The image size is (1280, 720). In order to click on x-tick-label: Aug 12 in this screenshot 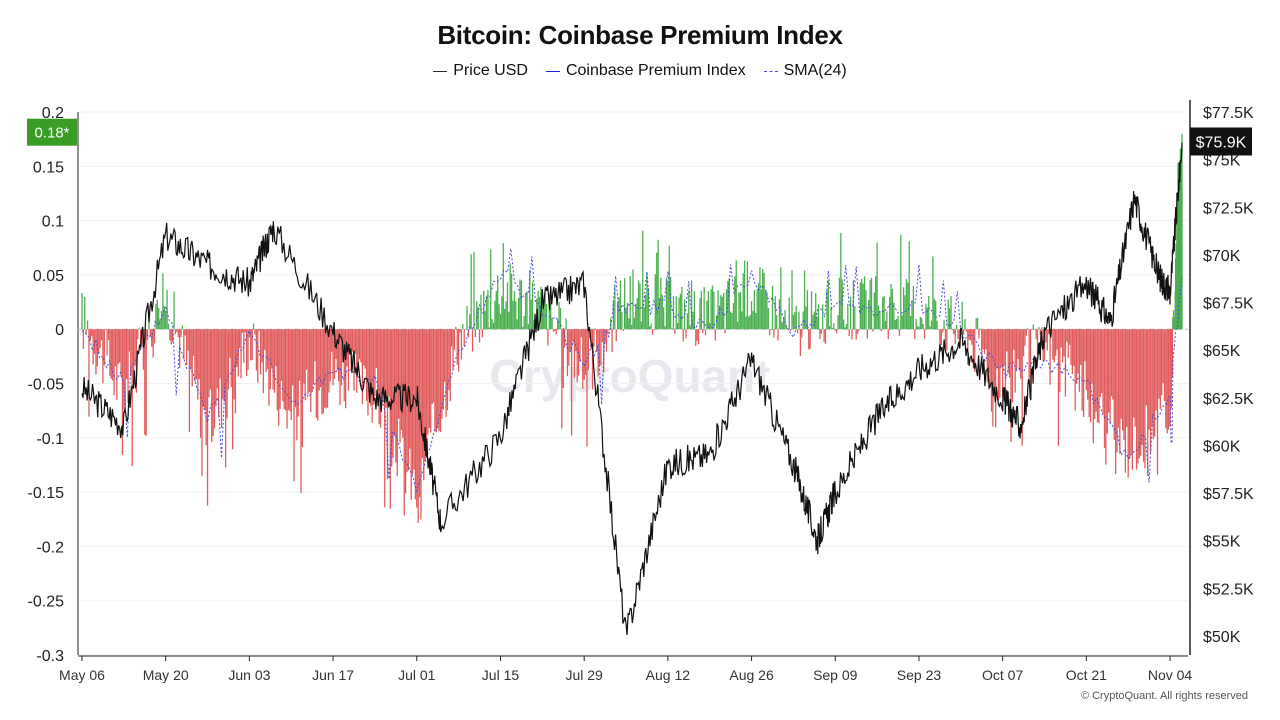, I will do `click(668, 675)`.